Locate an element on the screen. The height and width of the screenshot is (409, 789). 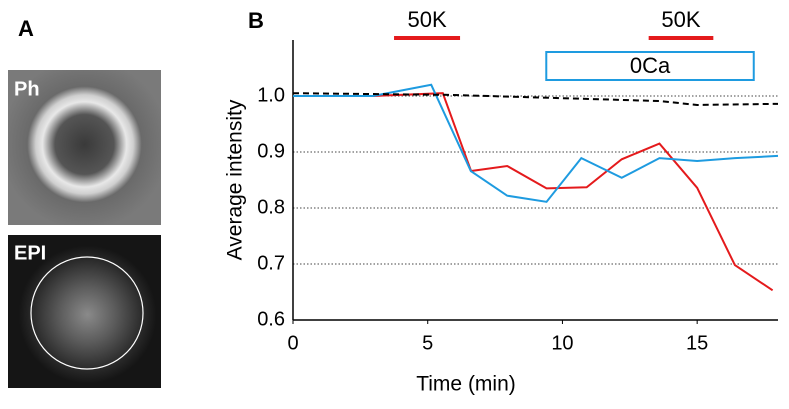
x-tick-label: 10 is located at coordinates (562, 343).